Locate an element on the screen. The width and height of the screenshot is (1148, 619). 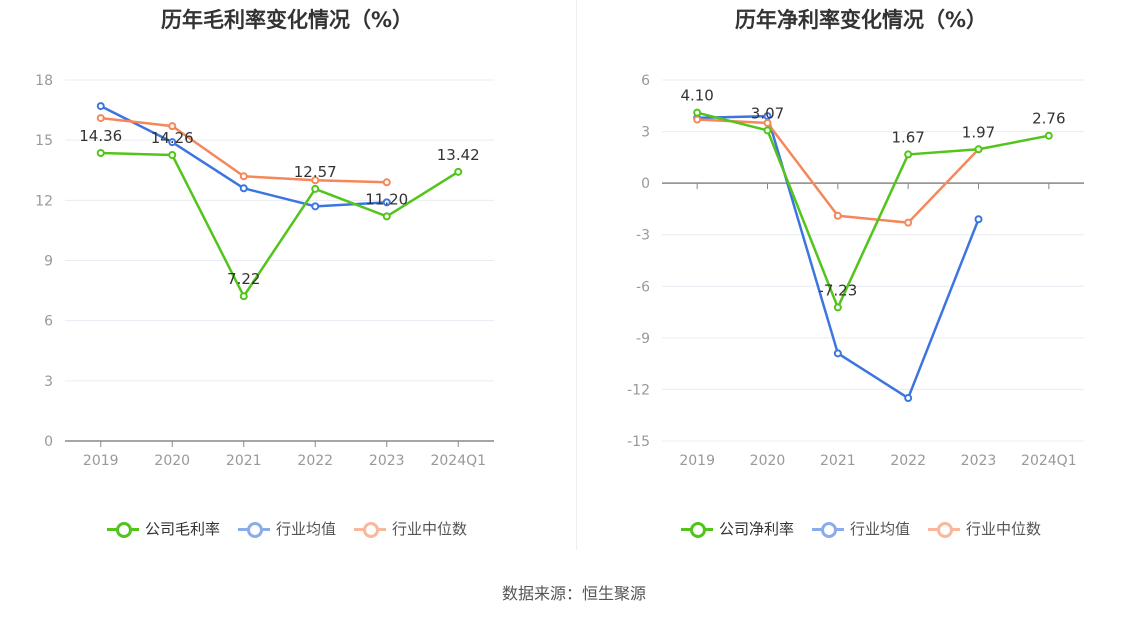
legend-label: 公司净利率 is located at coordinates (756, 529).